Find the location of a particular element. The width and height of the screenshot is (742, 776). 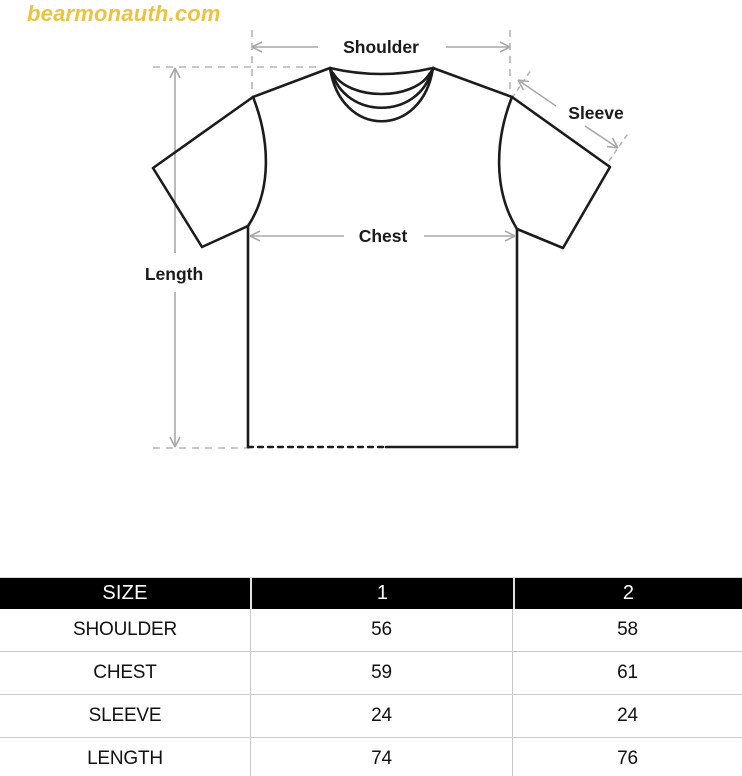

length-label: Length is located at coordinates (174, 274).